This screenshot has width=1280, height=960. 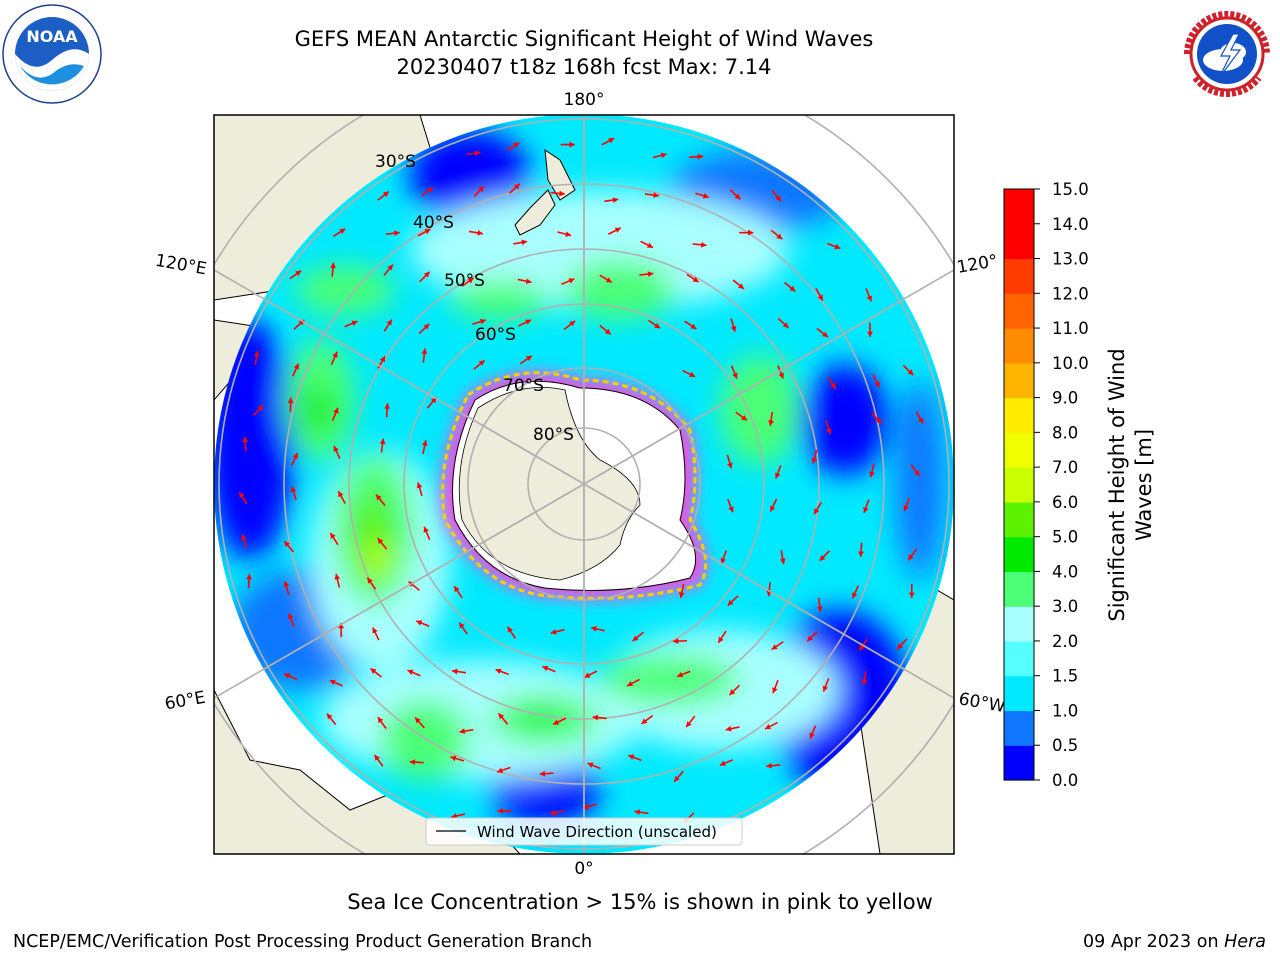 I want to click on colorbar-tick-label: 9.0, so click(x=1065, y=398).